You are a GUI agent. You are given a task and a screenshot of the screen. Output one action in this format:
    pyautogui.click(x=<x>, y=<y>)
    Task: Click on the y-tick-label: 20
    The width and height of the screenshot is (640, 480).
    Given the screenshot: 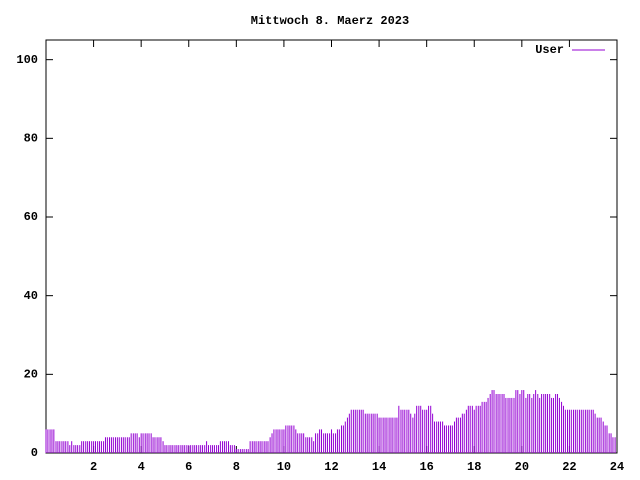 What is the action you would take?
    pyautogui.click(x=31, y=375)
    